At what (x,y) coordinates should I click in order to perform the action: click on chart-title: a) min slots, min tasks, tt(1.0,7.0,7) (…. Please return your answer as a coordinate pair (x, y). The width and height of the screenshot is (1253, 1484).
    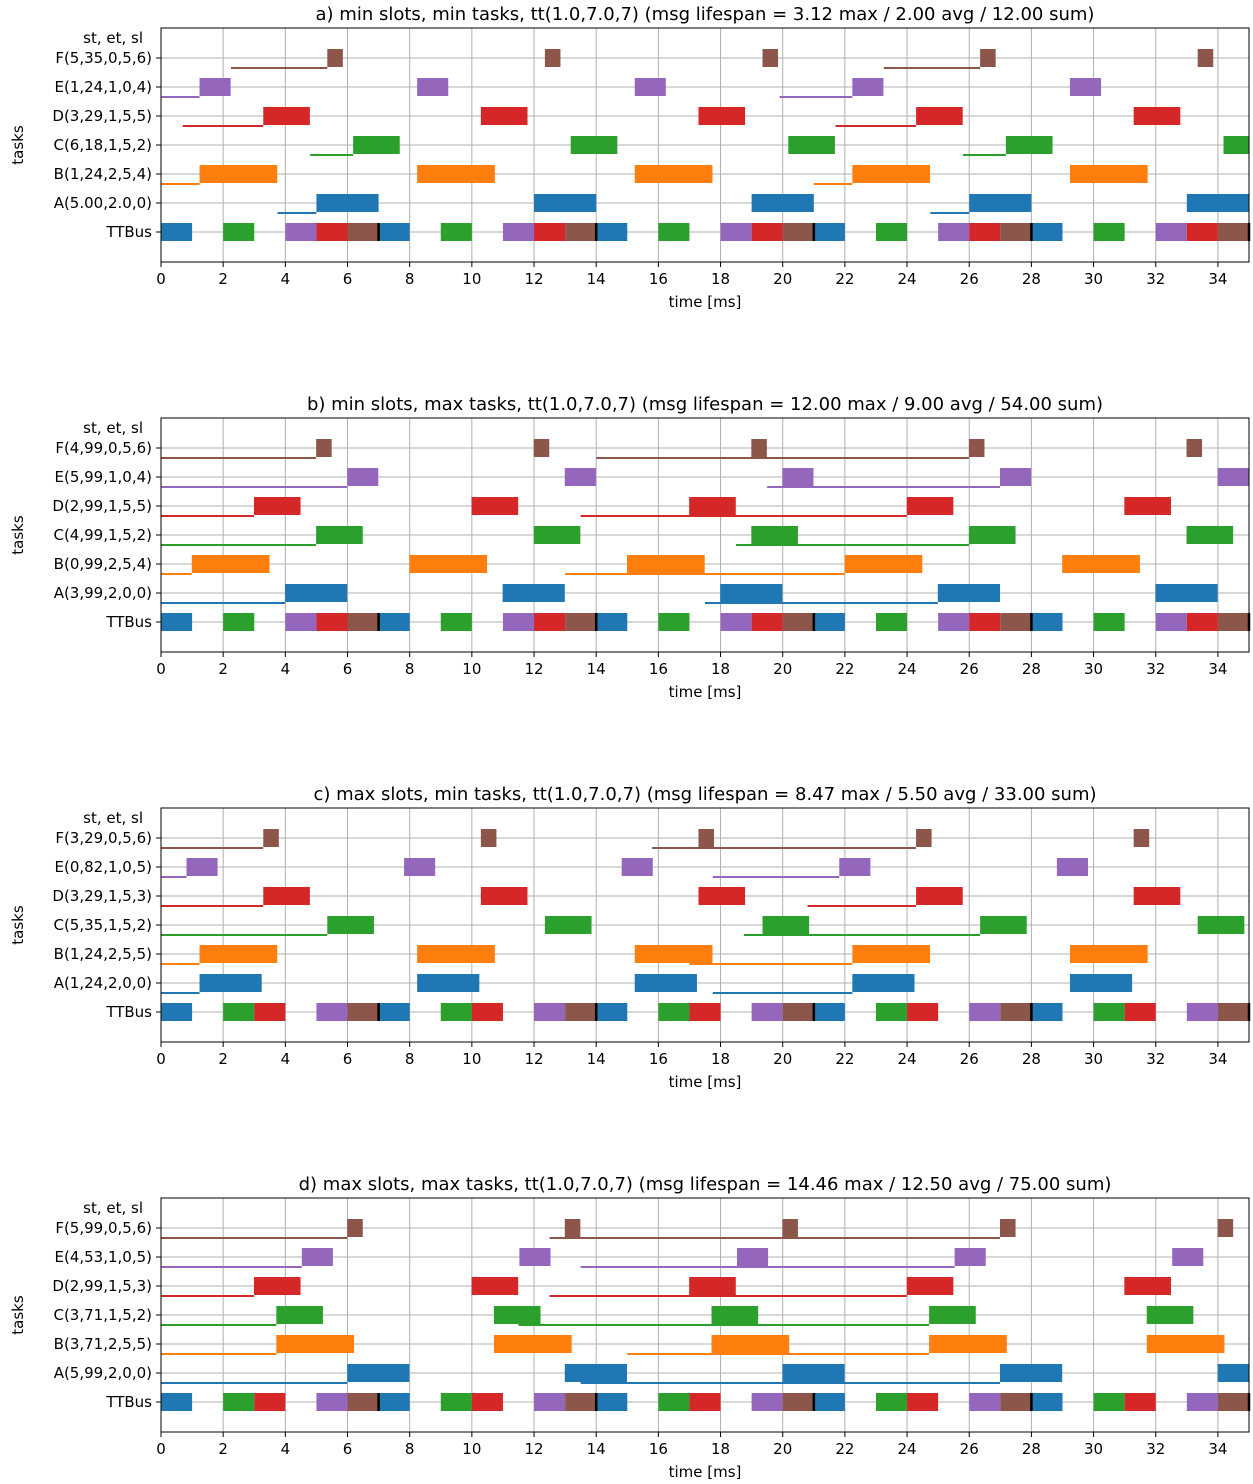
    Looking at the image, I should click on (705, 14).